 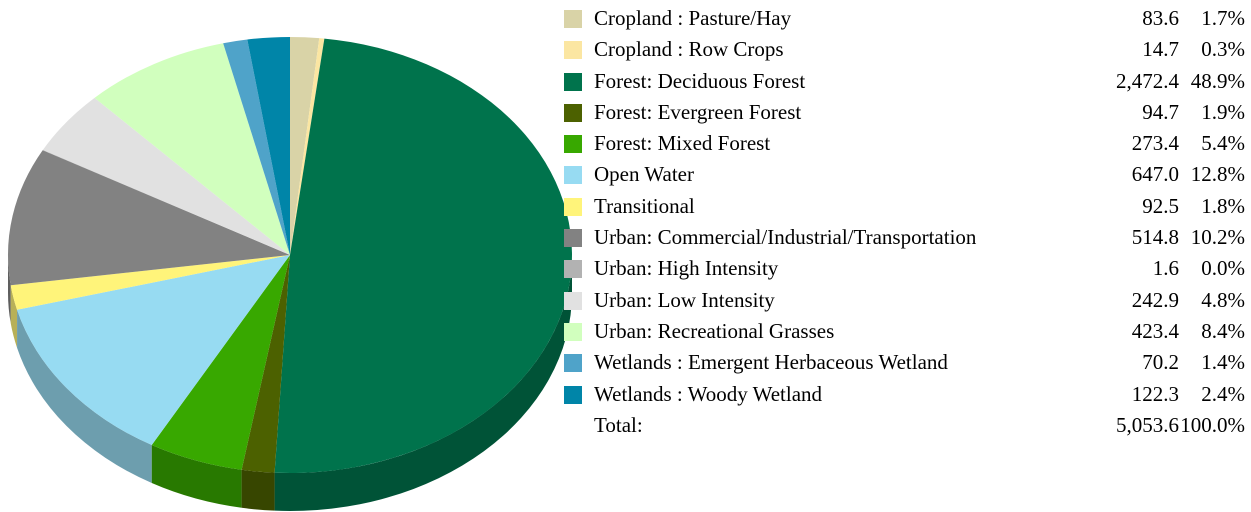 I want to click on total-percent: 100.0%, so click(x=1212, y=424).